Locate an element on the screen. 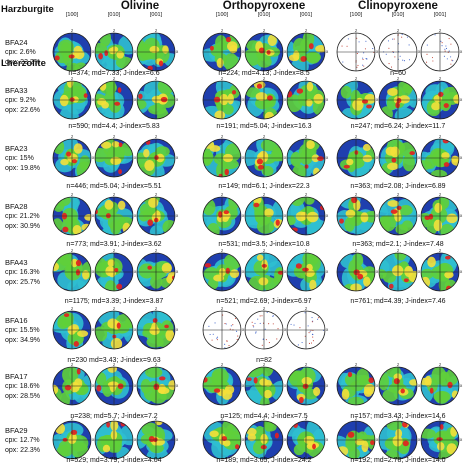 The height and width of the screenshot is (467, 474). stats-label: n=531; md=3.5; J-index=10.8 is located at coordinates (264, 244).